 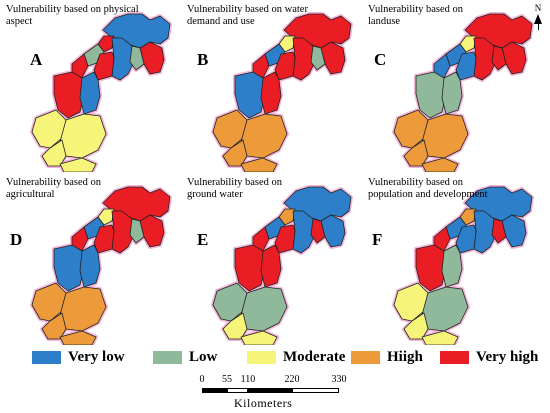 I want to click on map-e, so click(x=282, y=265).